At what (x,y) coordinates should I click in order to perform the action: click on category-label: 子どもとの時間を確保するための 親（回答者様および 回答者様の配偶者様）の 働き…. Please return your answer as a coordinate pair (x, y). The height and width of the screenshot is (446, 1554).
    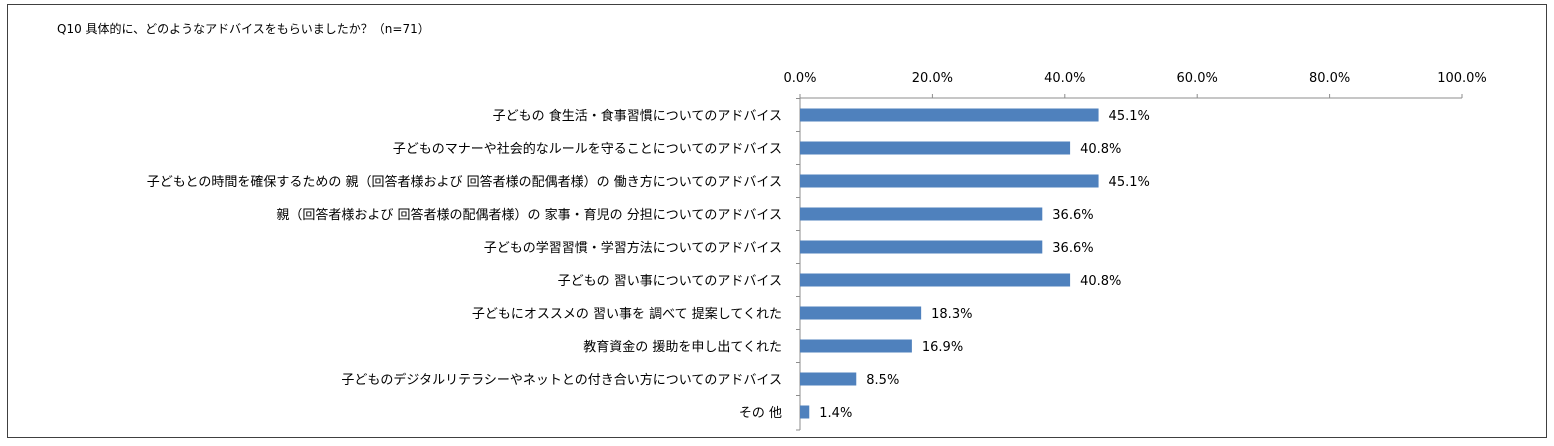
    Looking at the image, I should click on (464, 182).